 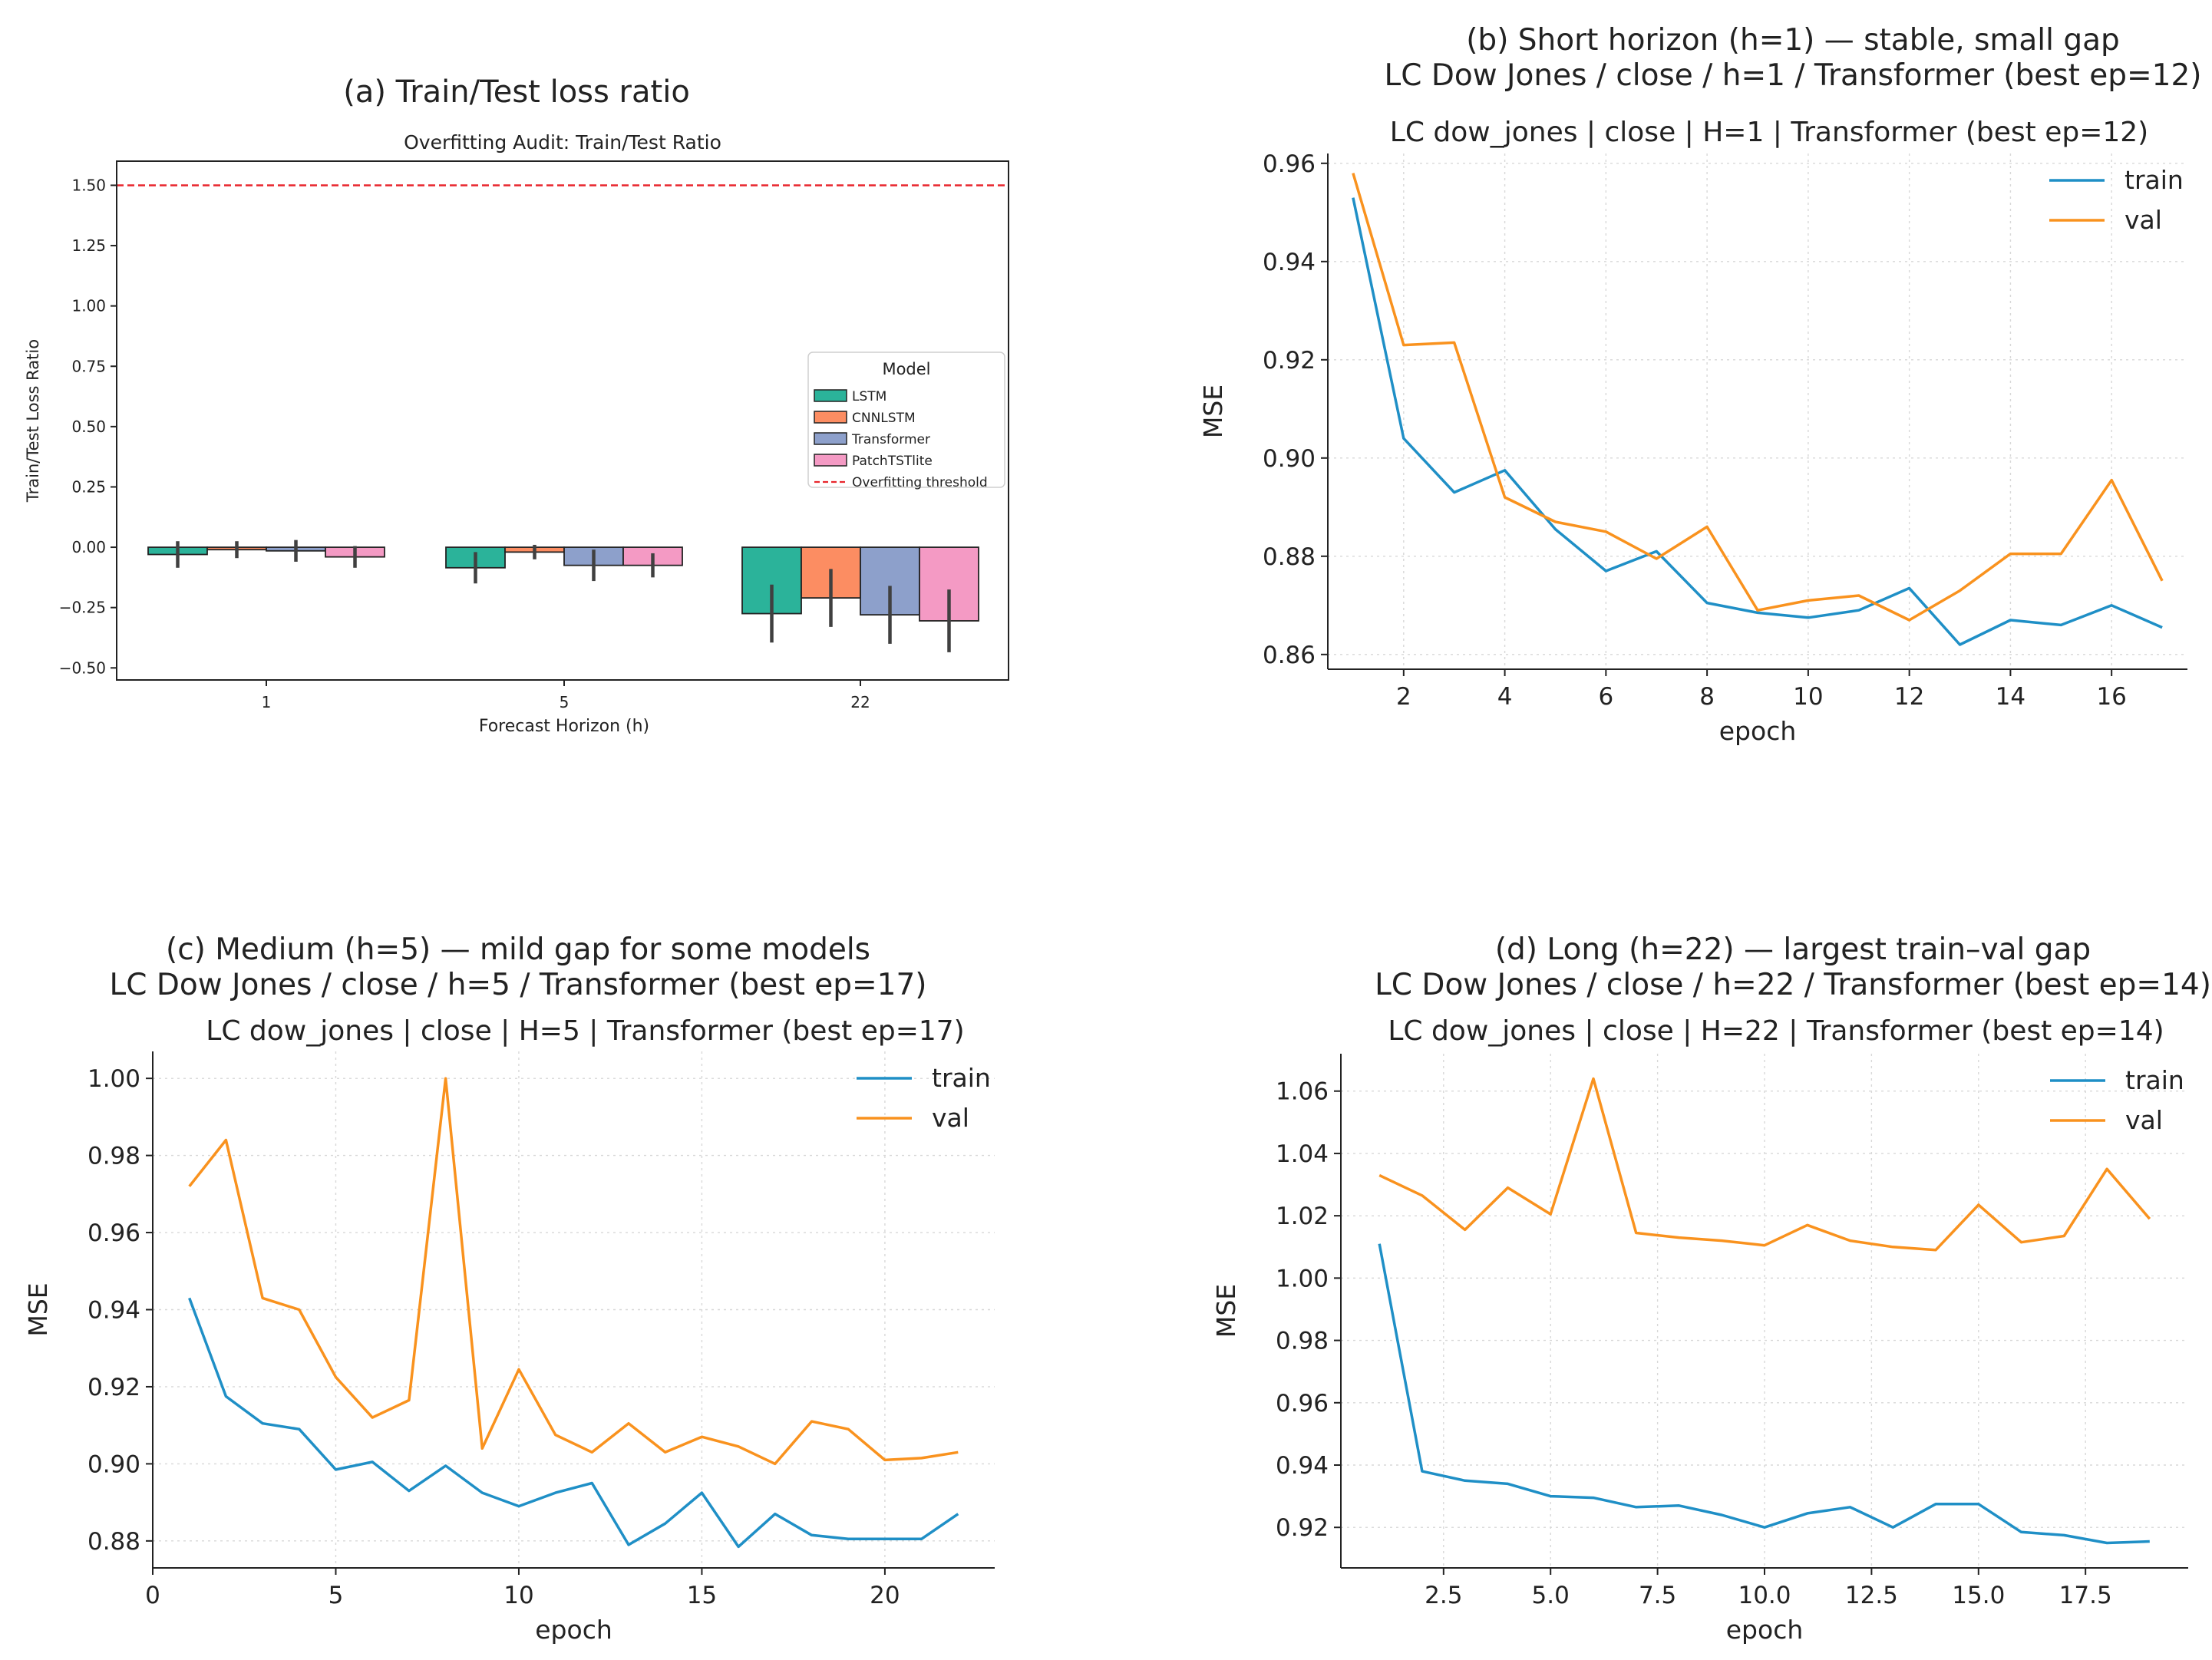 I want to click on y-tick-label: 1.50, so click(x=88, y=185).